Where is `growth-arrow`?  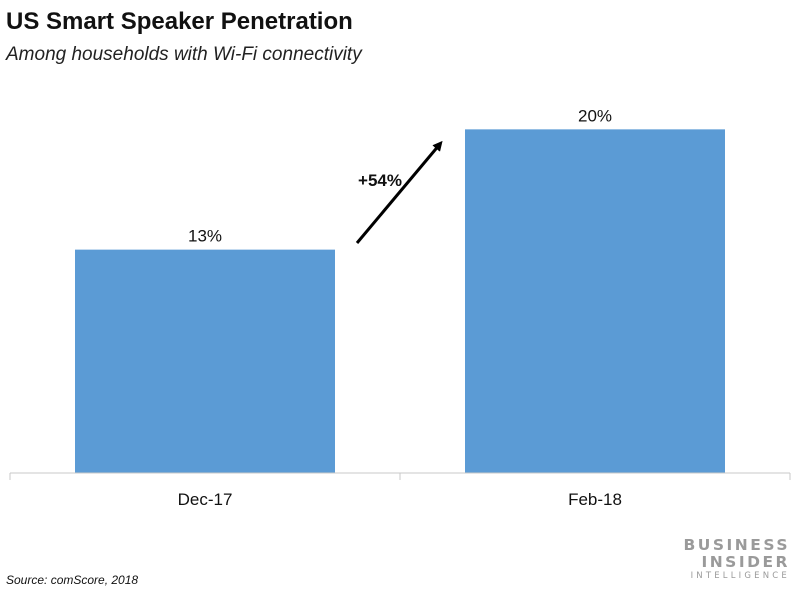 growth-arrow is located at coordinates (399, 192).